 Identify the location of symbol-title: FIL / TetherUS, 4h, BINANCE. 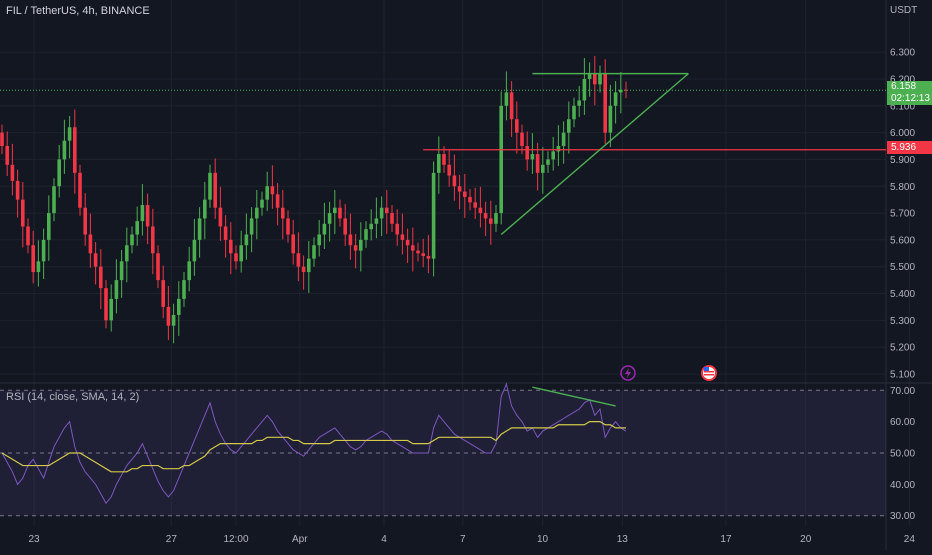
(78, 11).